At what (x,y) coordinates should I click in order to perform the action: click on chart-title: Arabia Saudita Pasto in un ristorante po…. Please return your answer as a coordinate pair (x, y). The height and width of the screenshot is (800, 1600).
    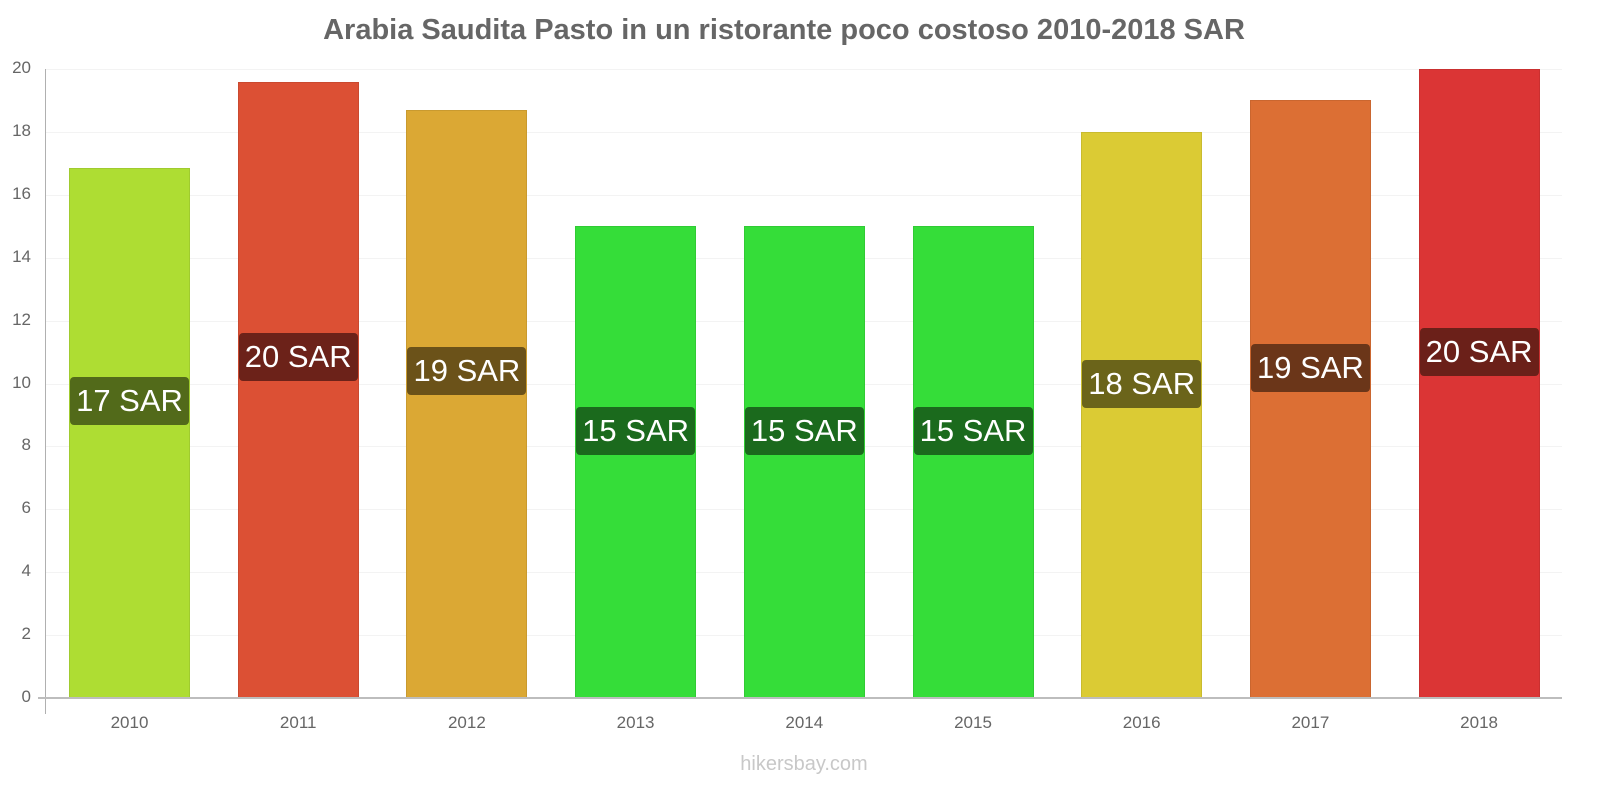
    Looking at the image, I should click on (784, 30).